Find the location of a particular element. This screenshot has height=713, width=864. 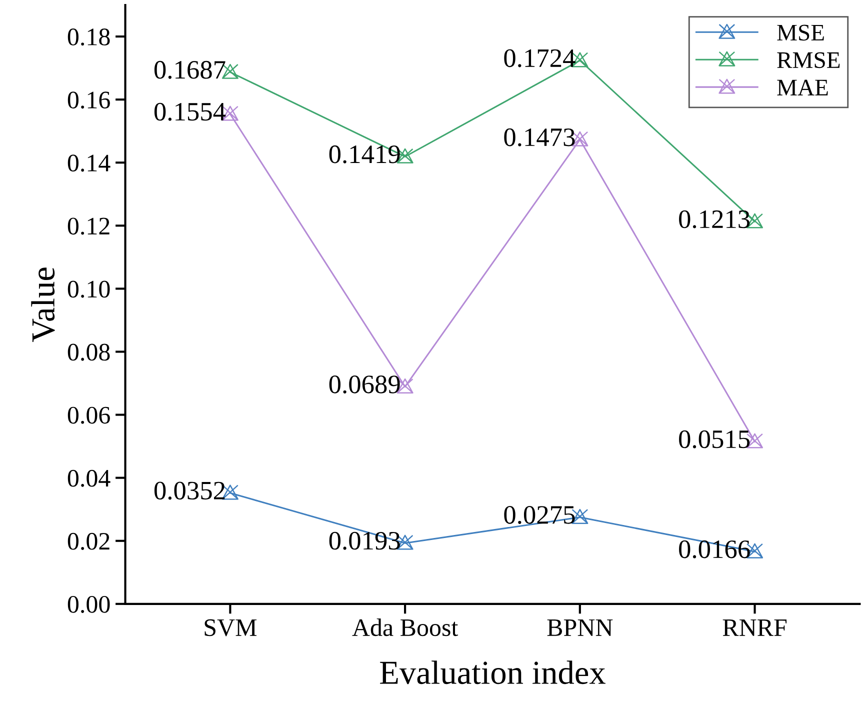

data-label: 0.0352 is located at coordinates (189, 491).